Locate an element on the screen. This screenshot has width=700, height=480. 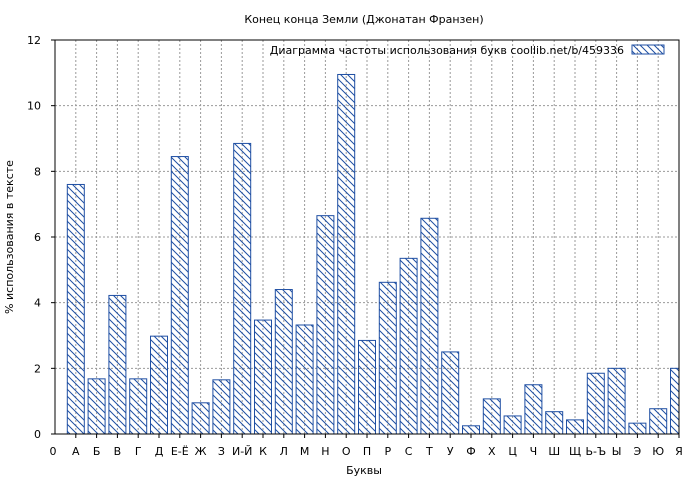
legend-swatch is located at coordinates (648, 49).